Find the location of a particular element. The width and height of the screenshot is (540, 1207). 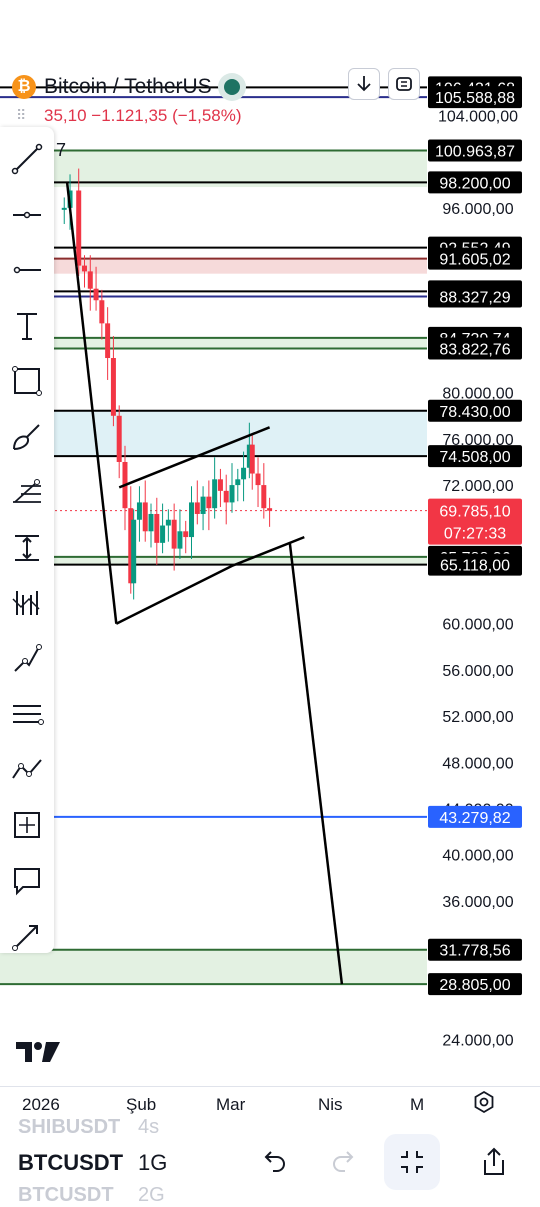

symbol-prev: SHIBUSDT is located at coordinates (69, 1127).